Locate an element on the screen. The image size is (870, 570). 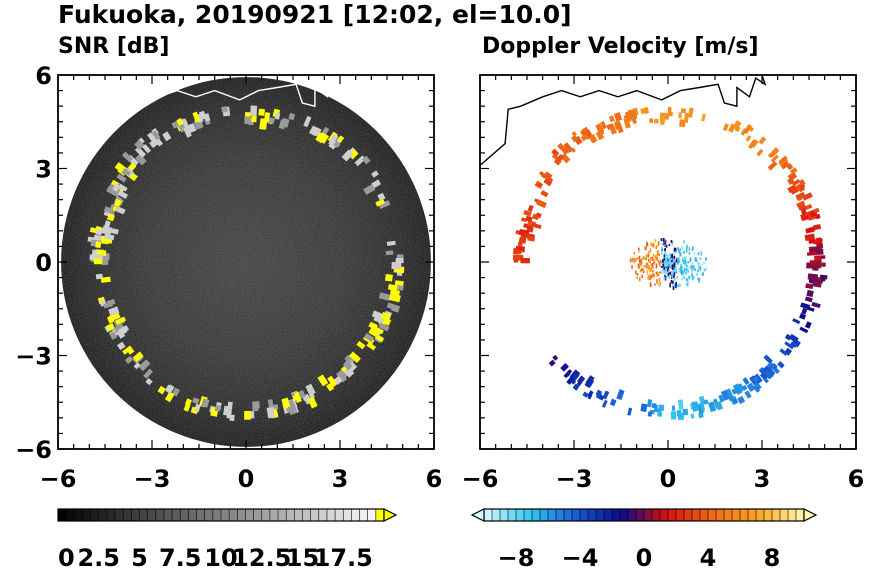
doppler-colorbar-label: 4 is located at coordinates (708, 557).